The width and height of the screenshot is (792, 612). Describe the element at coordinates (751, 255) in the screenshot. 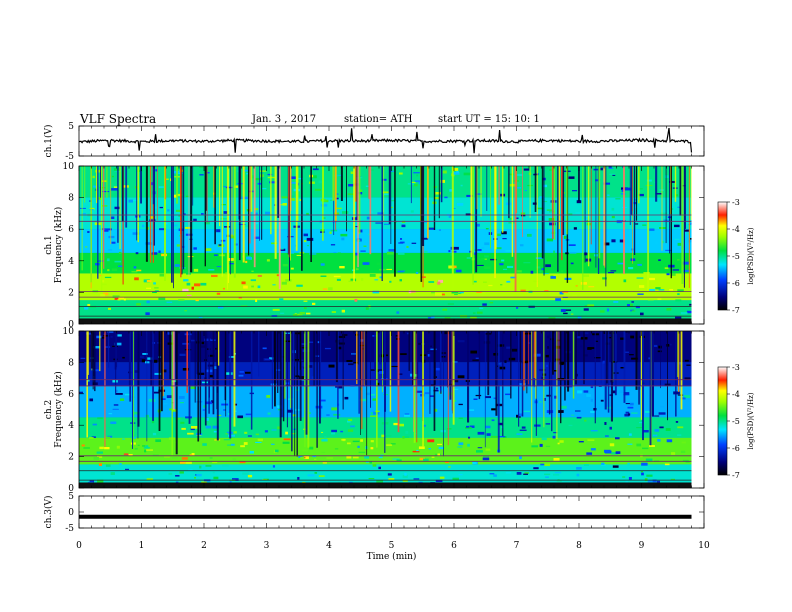

I see `ch1-spectrogram-colorbar-label: log(PSD)(V²/Hz)` at that location.